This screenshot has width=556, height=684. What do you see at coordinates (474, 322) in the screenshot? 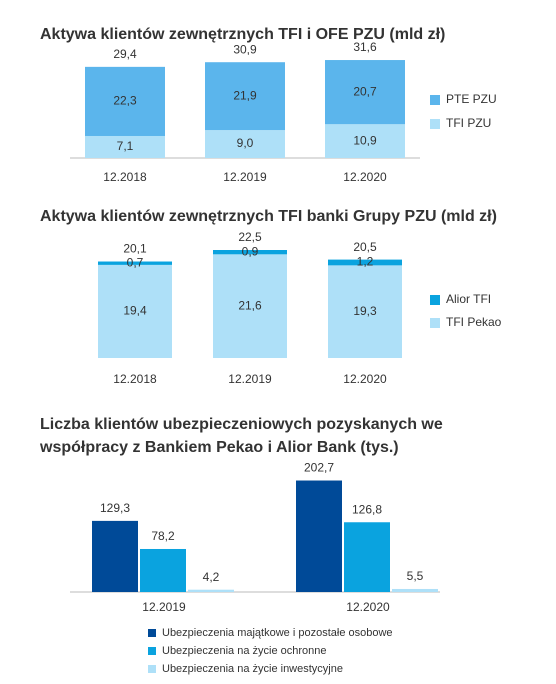
I see `legend-label: TFI Pekao` at bounding box center [474, 322].